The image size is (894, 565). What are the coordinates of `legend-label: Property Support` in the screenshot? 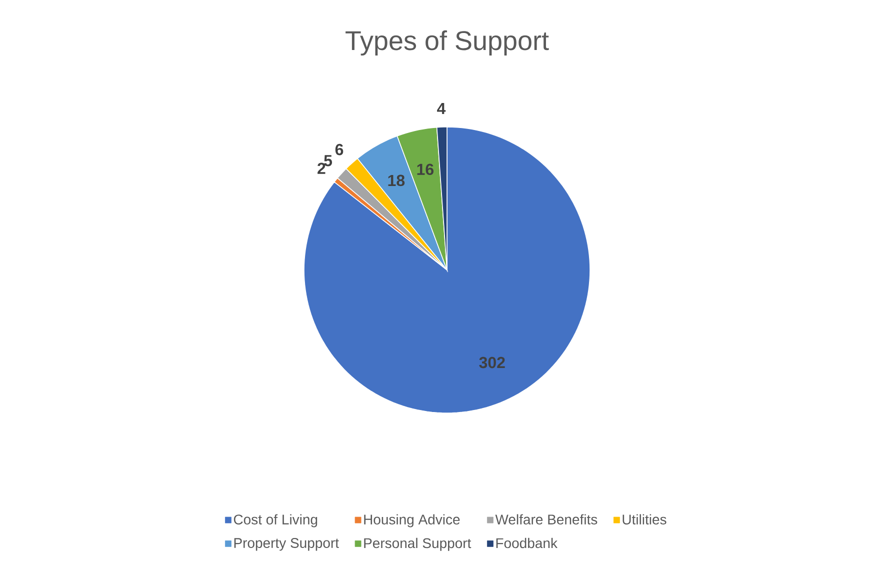 It's located at (286, 544).